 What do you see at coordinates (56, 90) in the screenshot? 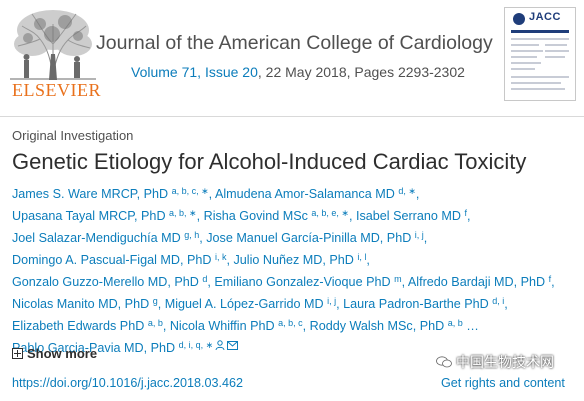
I see `elsevier-wordmark: ELSEVIER` at bounding box center [56, 90].